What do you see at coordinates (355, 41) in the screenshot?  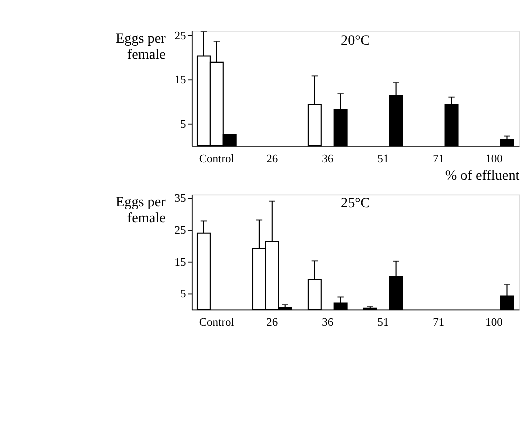 I see `chart-title: 20°C` at bounding box center [355, 41].